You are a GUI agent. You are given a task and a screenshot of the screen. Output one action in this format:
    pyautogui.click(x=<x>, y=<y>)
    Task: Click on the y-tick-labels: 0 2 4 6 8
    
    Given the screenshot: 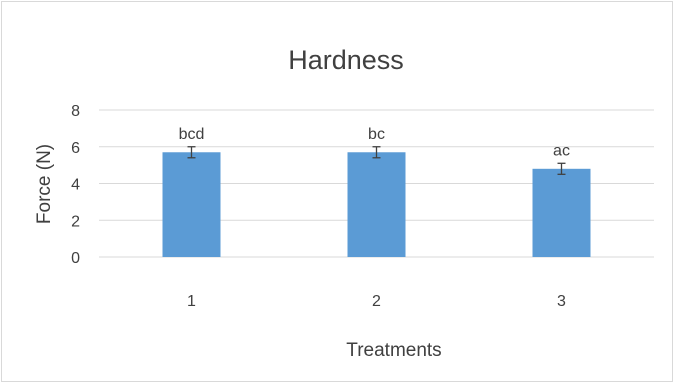 What is the action you would take?
    pyautogui.click(x=75, y=185)
    